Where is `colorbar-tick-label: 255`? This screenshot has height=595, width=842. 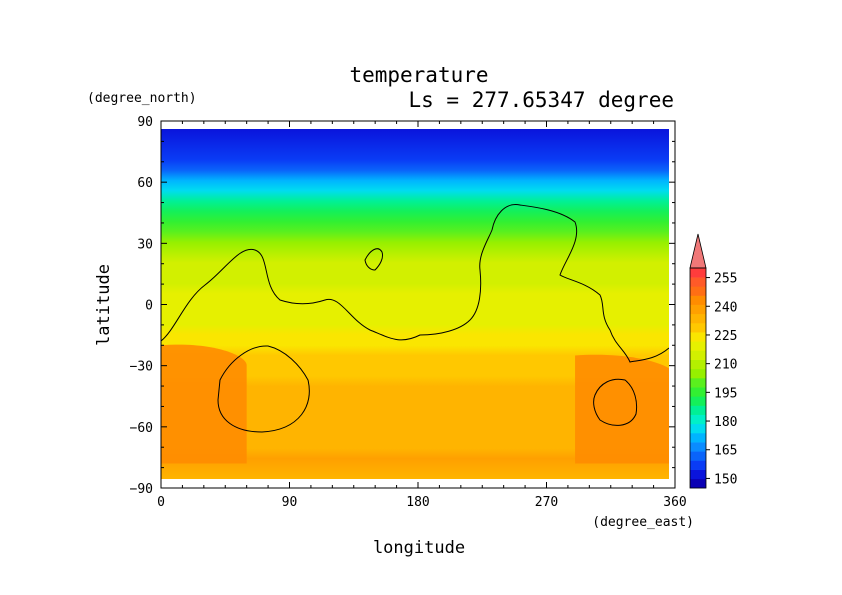 colorbar-tick-label: 255 is located at coordinates (725, 279).